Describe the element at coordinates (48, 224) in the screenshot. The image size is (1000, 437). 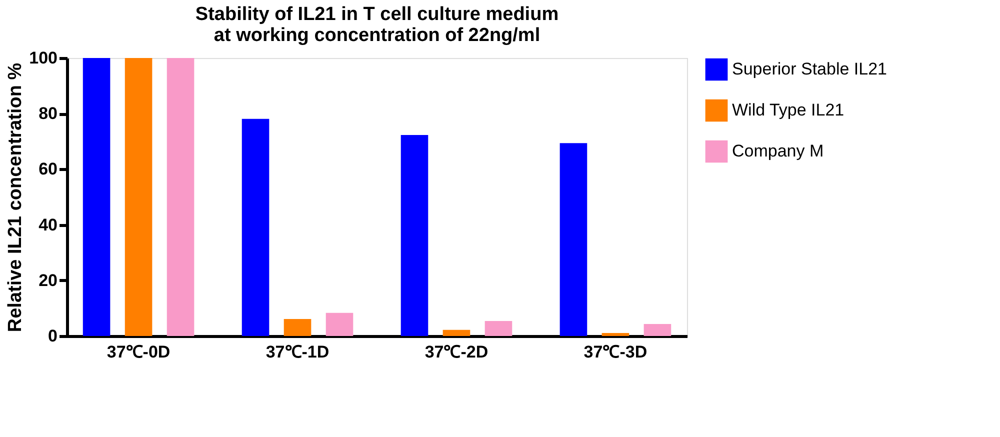
I see `y-tick-label: 40` at that location.